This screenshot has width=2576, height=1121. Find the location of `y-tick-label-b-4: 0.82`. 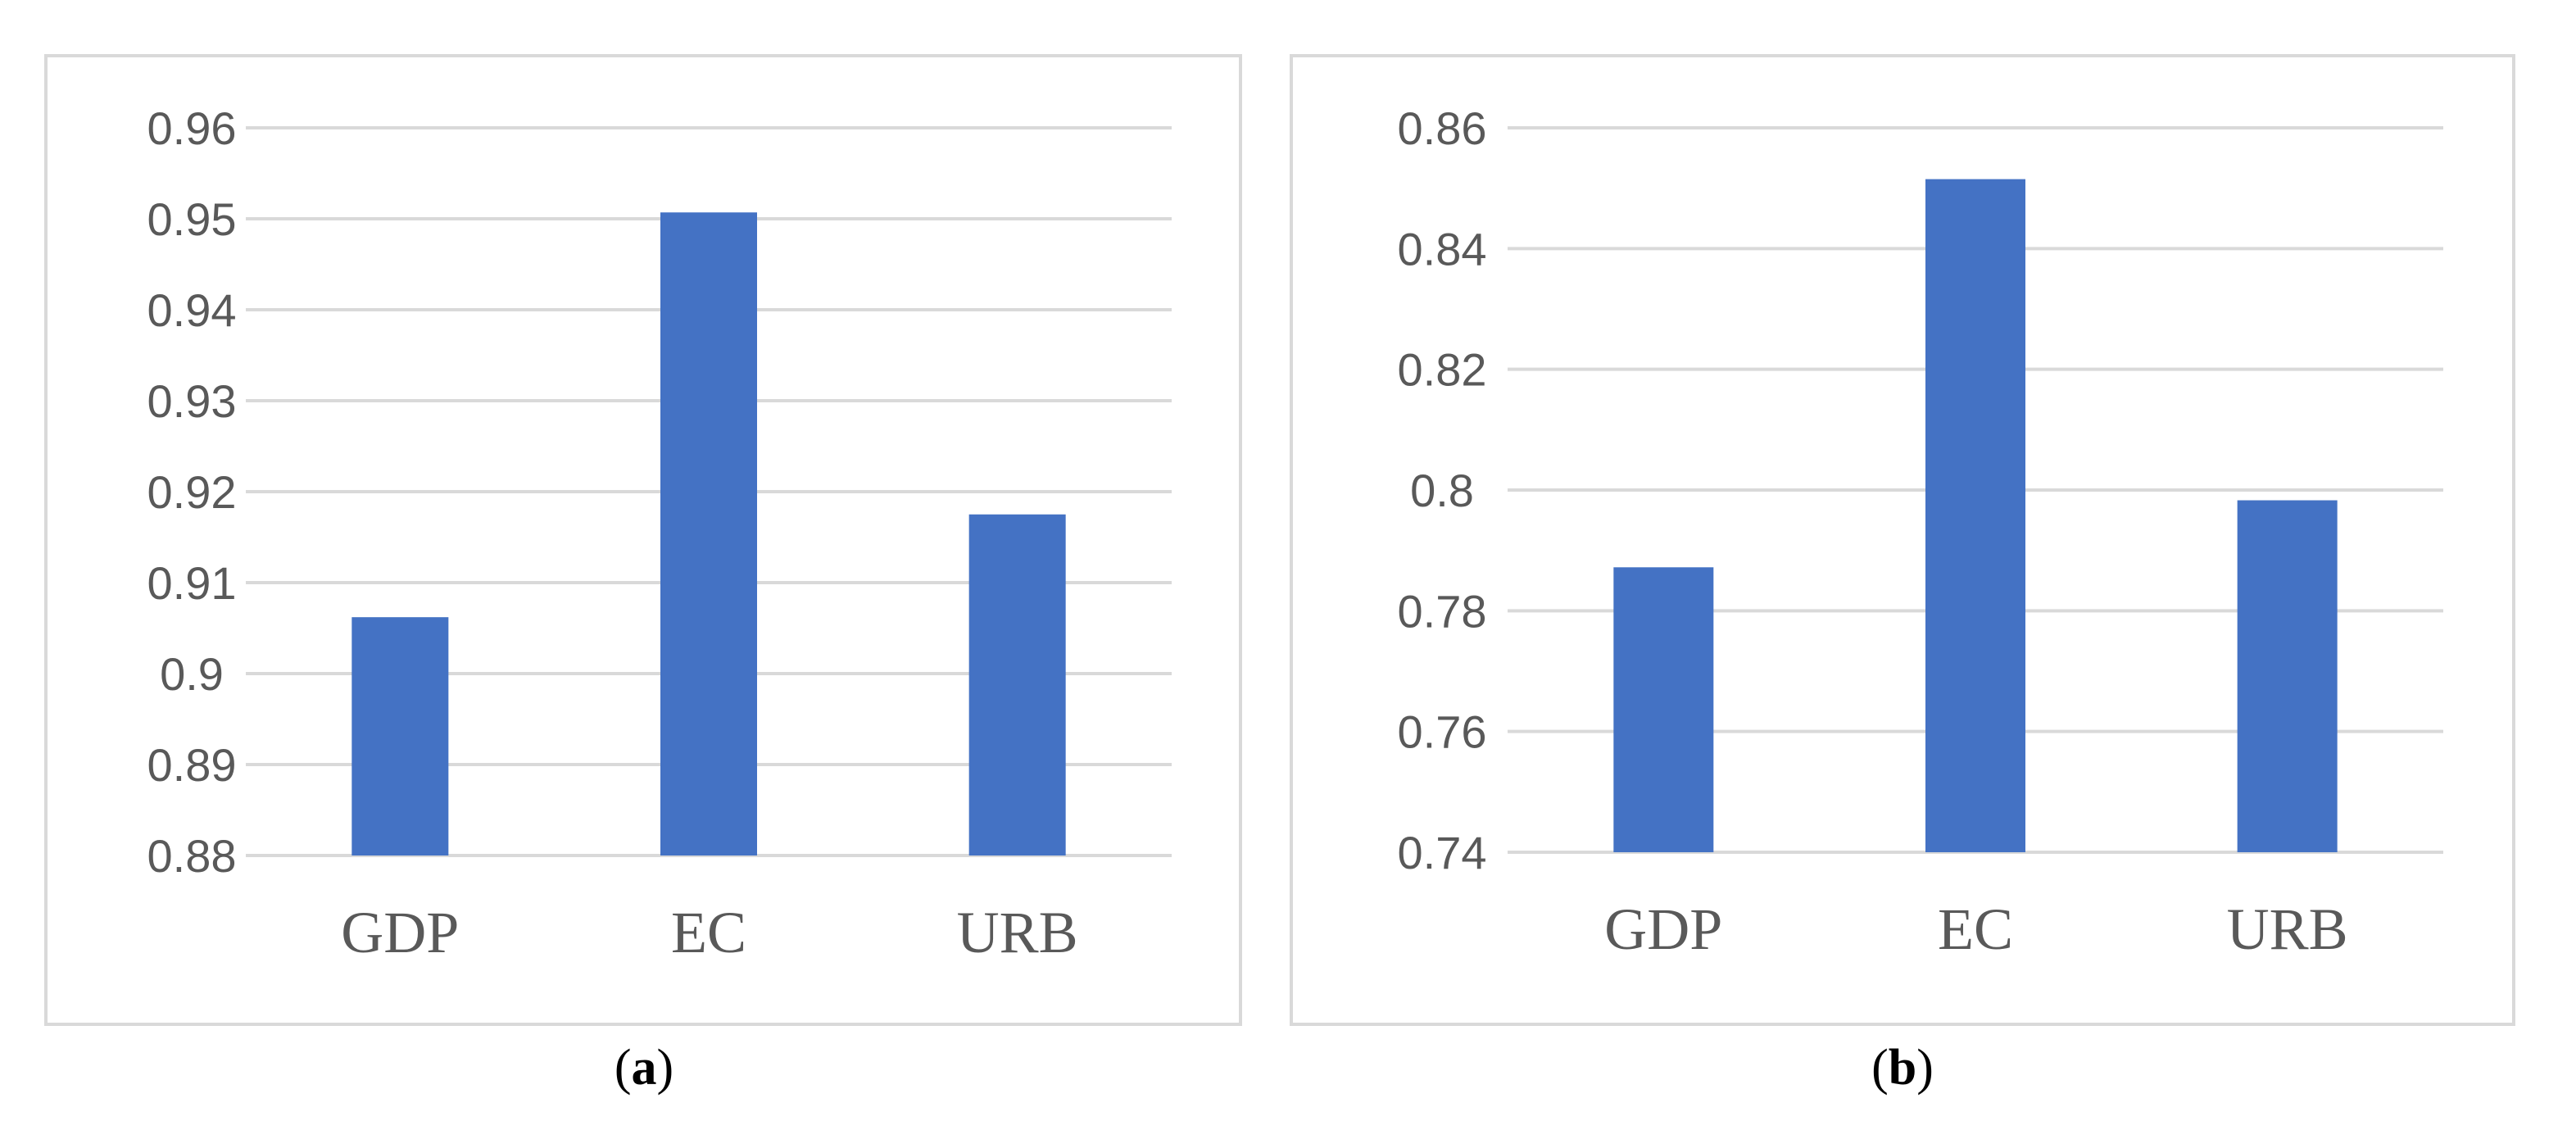

y-tick-label-b-4: 0.82 is located at coordinates (1442, 370).